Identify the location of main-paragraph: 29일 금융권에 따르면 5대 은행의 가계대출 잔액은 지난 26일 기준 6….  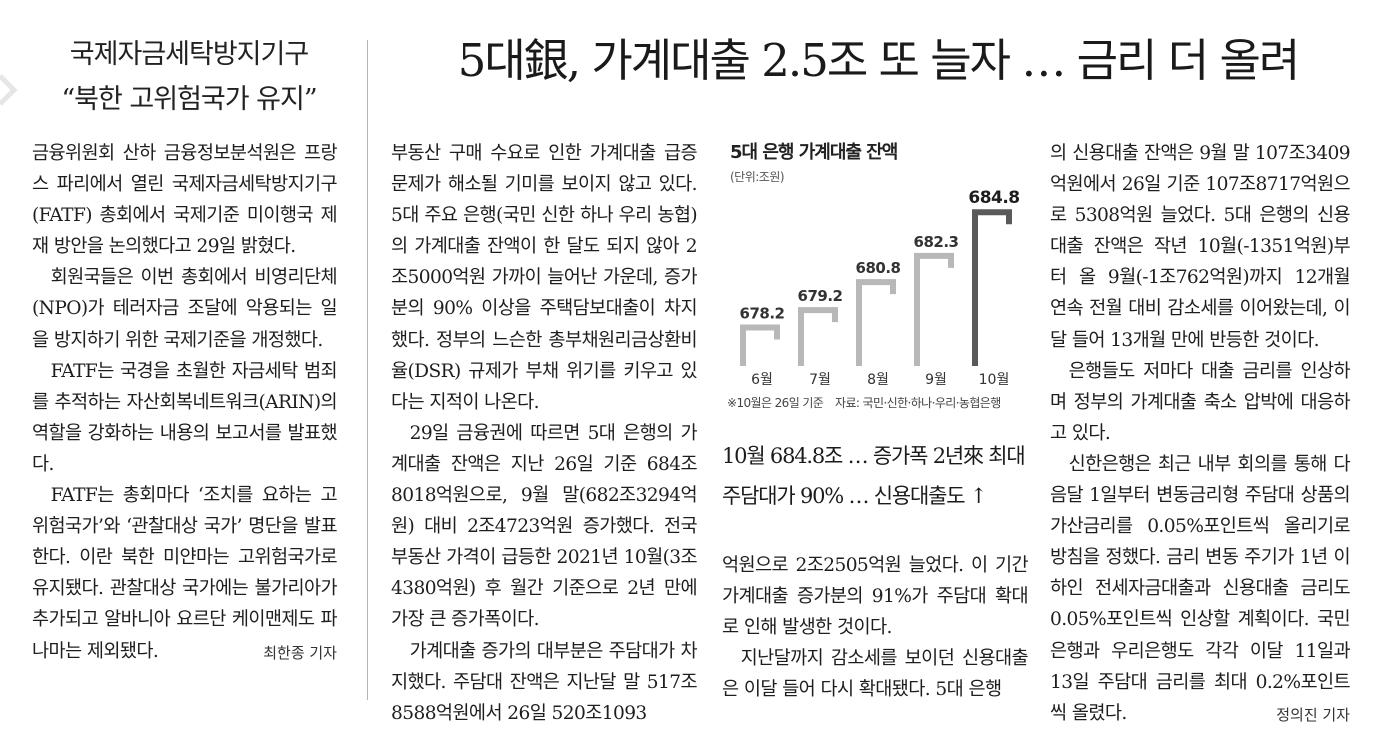
(544, 526).